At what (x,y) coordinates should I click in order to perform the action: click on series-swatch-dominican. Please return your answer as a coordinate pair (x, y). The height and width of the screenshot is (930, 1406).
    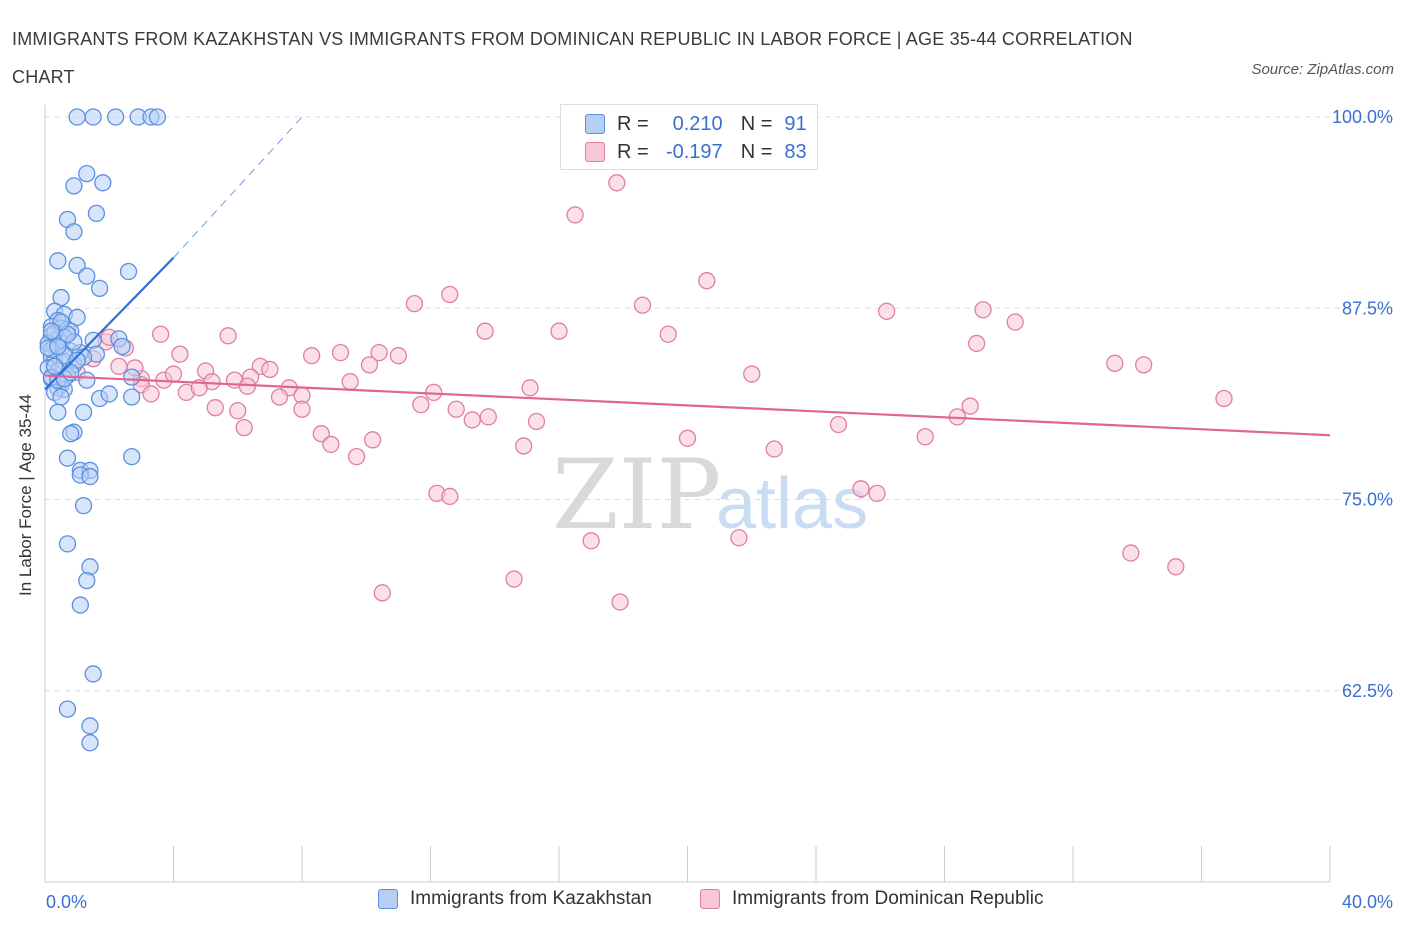
    Looking at the image, I should click on (710, 899).